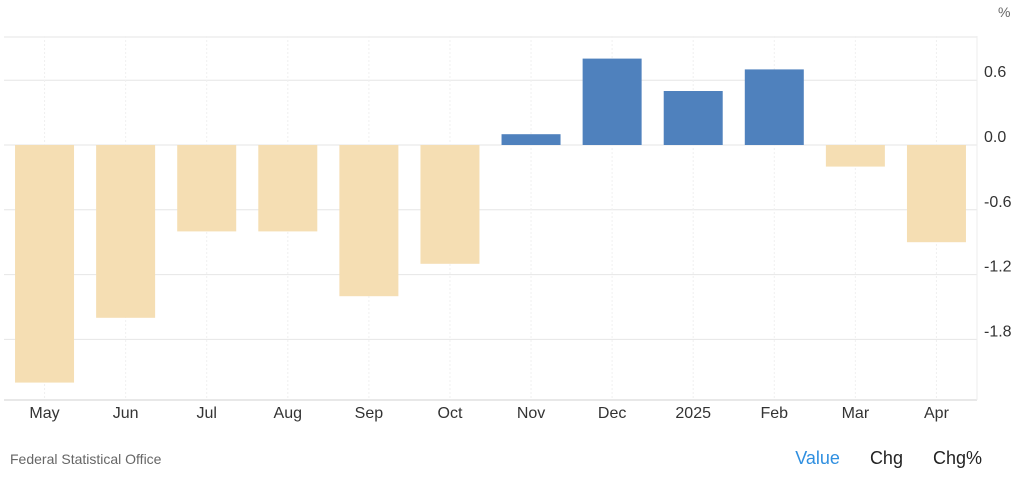  I want to click on toggle-value: Value, so click(817, 458).